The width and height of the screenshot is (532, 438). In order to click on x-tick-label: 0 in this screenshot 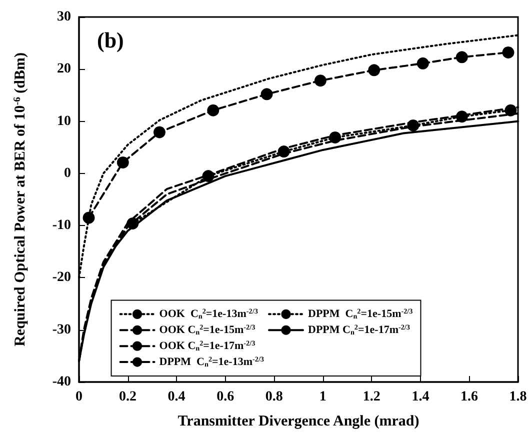, I will do `click(79, 397)`.